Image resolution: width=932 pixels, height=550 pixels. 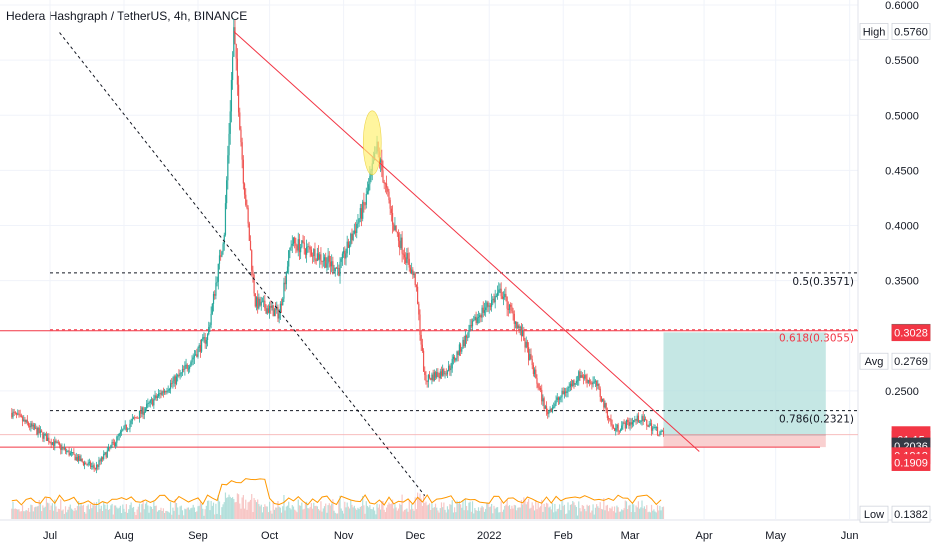 I want to click on x-tick-label: Mar, so click(x=630, y=536).